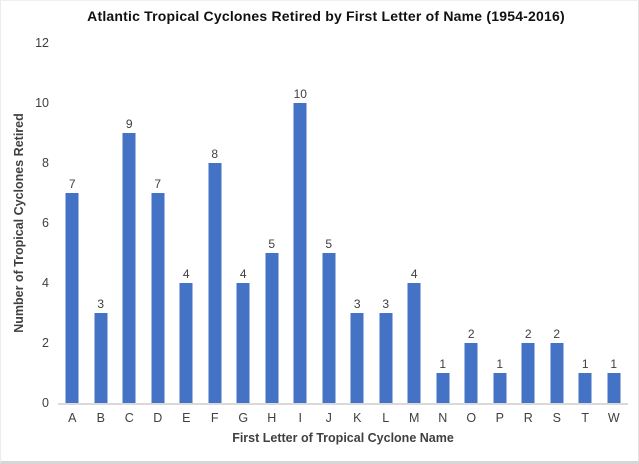  Describe the element at coordinates (272, 418) in the screenshot. I see `x-tick-label: H` at that location.